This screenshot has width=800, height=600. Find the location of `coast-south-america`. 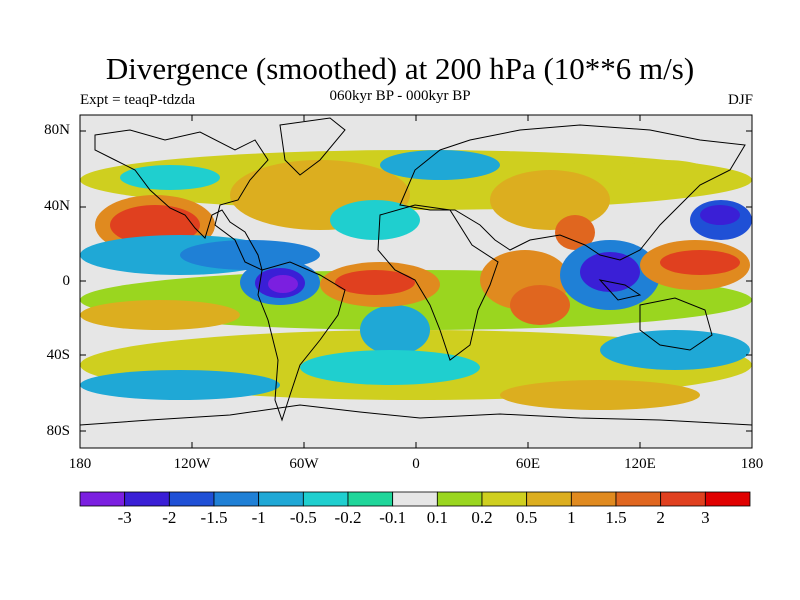

coast-south-america is located at coordinates (301, 341).